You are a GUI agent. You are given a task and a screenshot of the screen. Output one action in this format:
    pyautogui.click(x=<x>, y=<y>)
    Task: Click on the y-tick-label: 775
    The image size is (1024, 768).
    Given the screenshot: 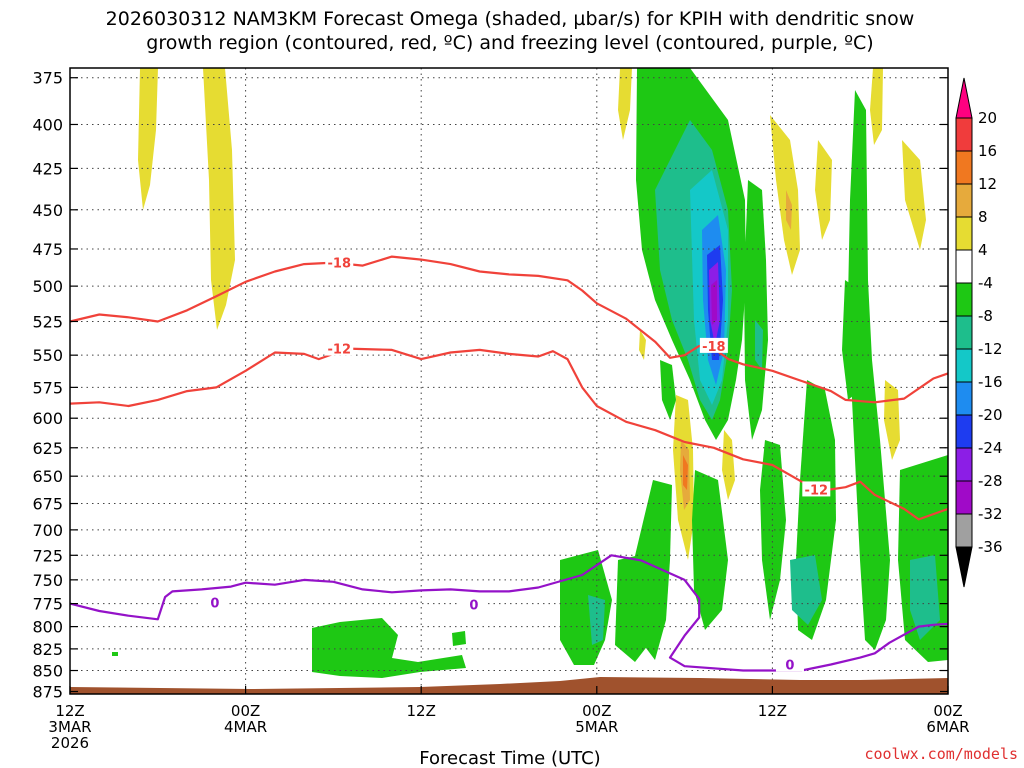 What is the action you would take?
    pyautogui.click(x=47, y=604)
    